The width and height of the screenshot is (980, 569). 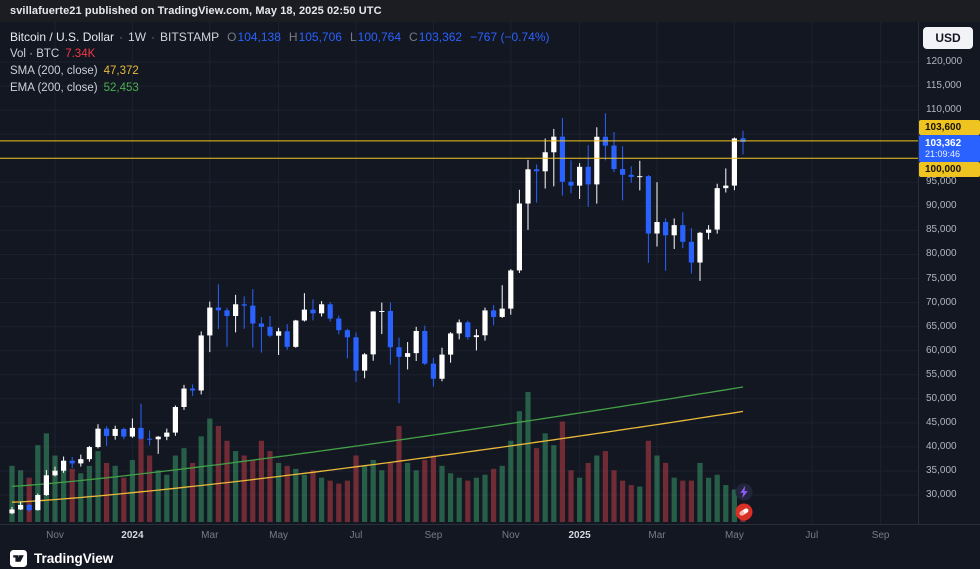 What do you see at coordinates (459, 149) in the screenshot?
I see `hlines-layer` at bounding box center [459, 149].